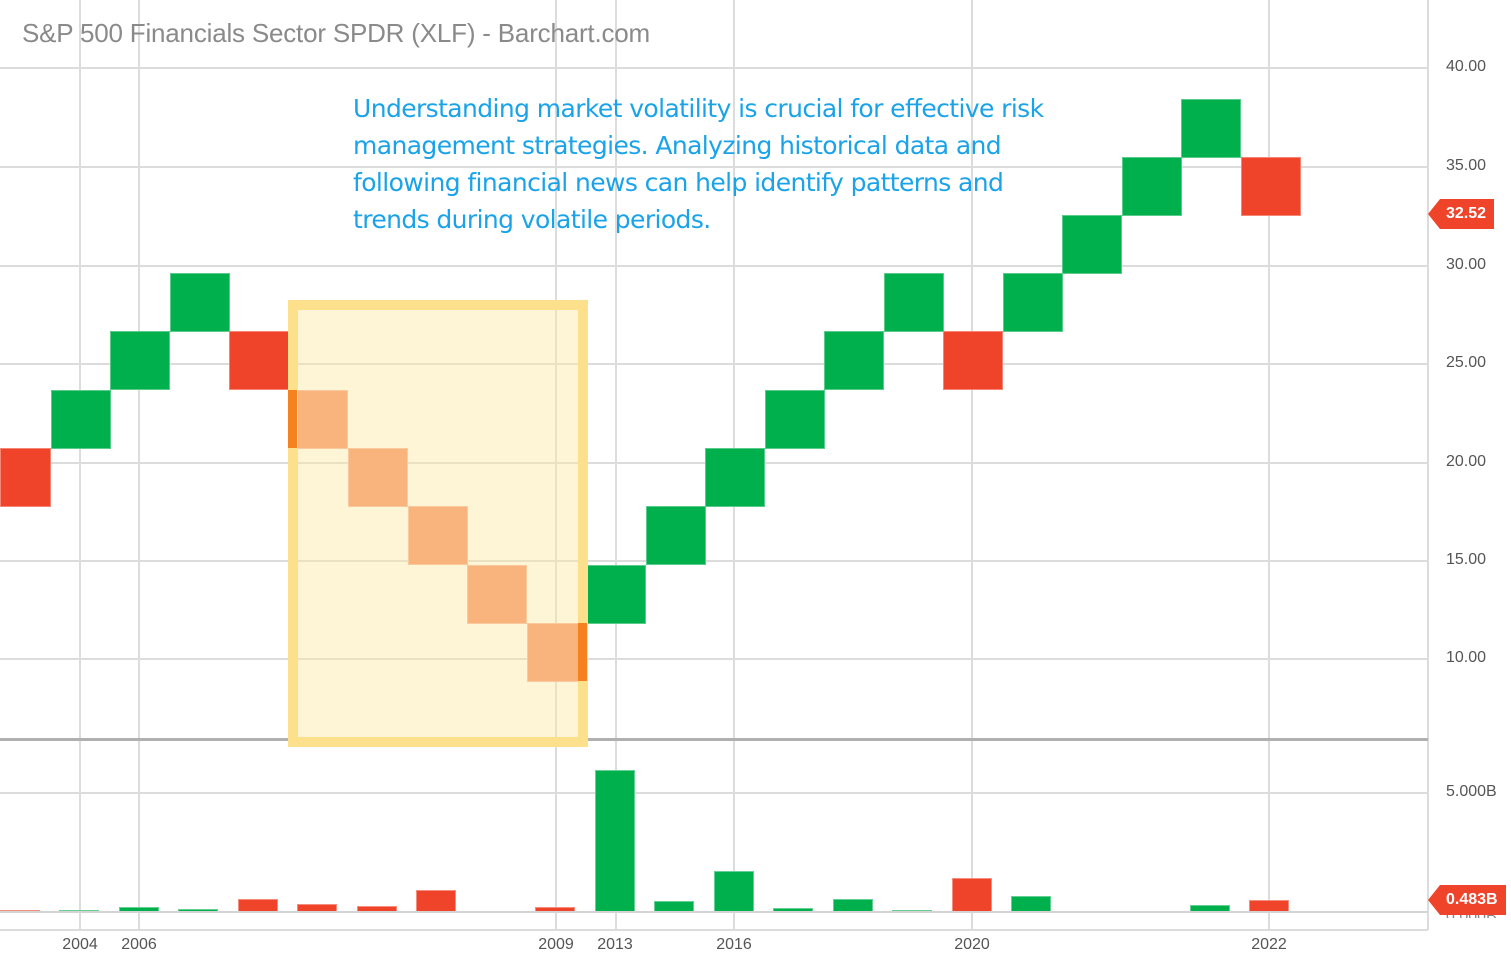  Describe the element at coordinates (972, 944) in the screenshot. I see `x-label-2020: 2020` at that location.